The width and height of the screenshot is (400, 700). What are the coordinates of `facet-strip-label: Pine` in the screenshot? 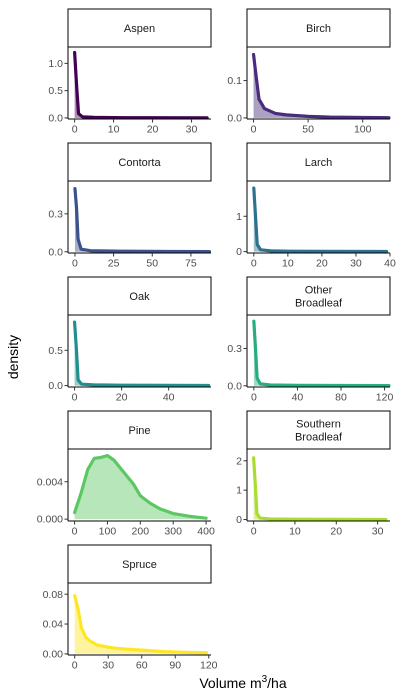 It's located at (139, 431).